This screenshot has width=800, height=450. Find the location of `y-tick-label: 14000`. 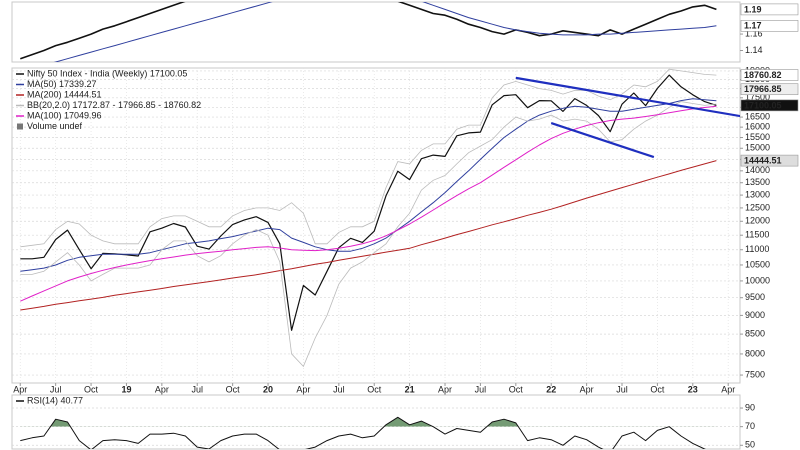

y-tick-label: 14000 is located at coordinates (757, 170).